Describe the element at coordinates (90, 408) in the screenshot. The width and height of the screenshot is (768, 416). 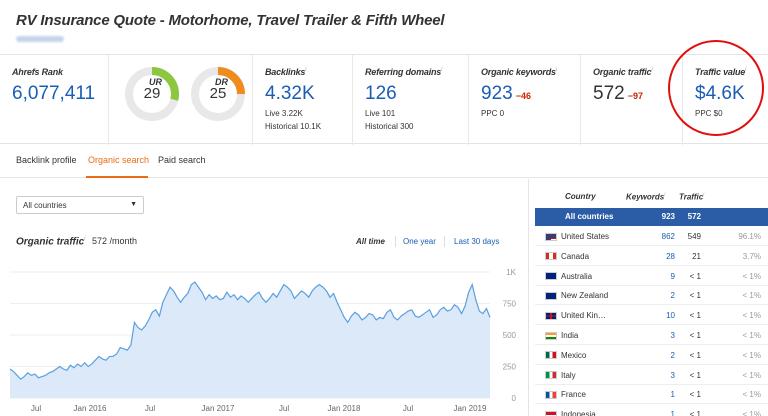
I see `x-tick-label: Jan 2016` at that location.